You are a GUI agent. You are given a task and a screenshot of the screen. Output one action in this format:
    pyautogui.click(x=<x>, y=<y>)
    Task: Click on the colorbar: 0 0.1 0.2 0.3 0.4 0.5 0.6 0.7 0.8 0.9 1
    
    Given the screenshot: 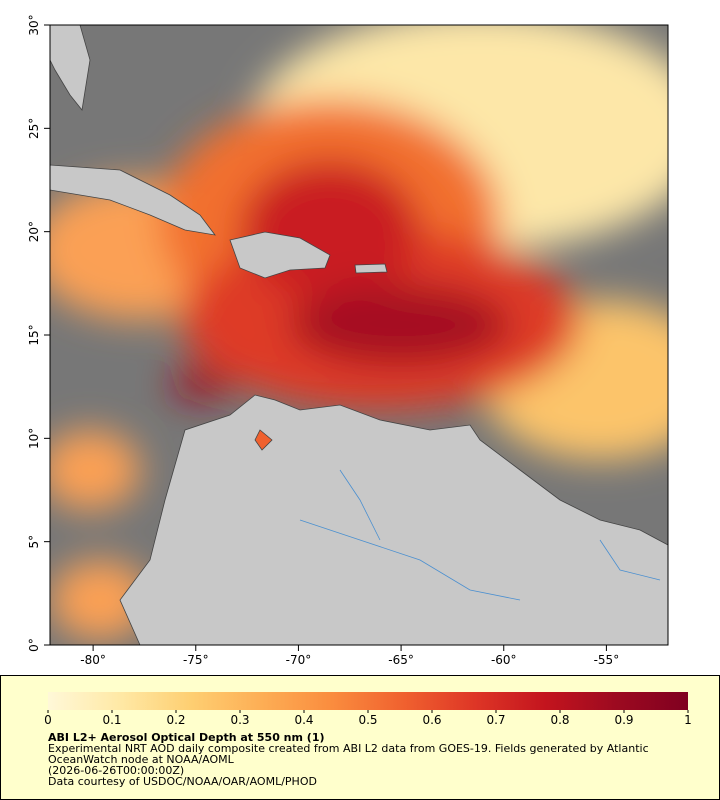 What is the action you would take?
    pyautogui.click(x=368, y=709)
    